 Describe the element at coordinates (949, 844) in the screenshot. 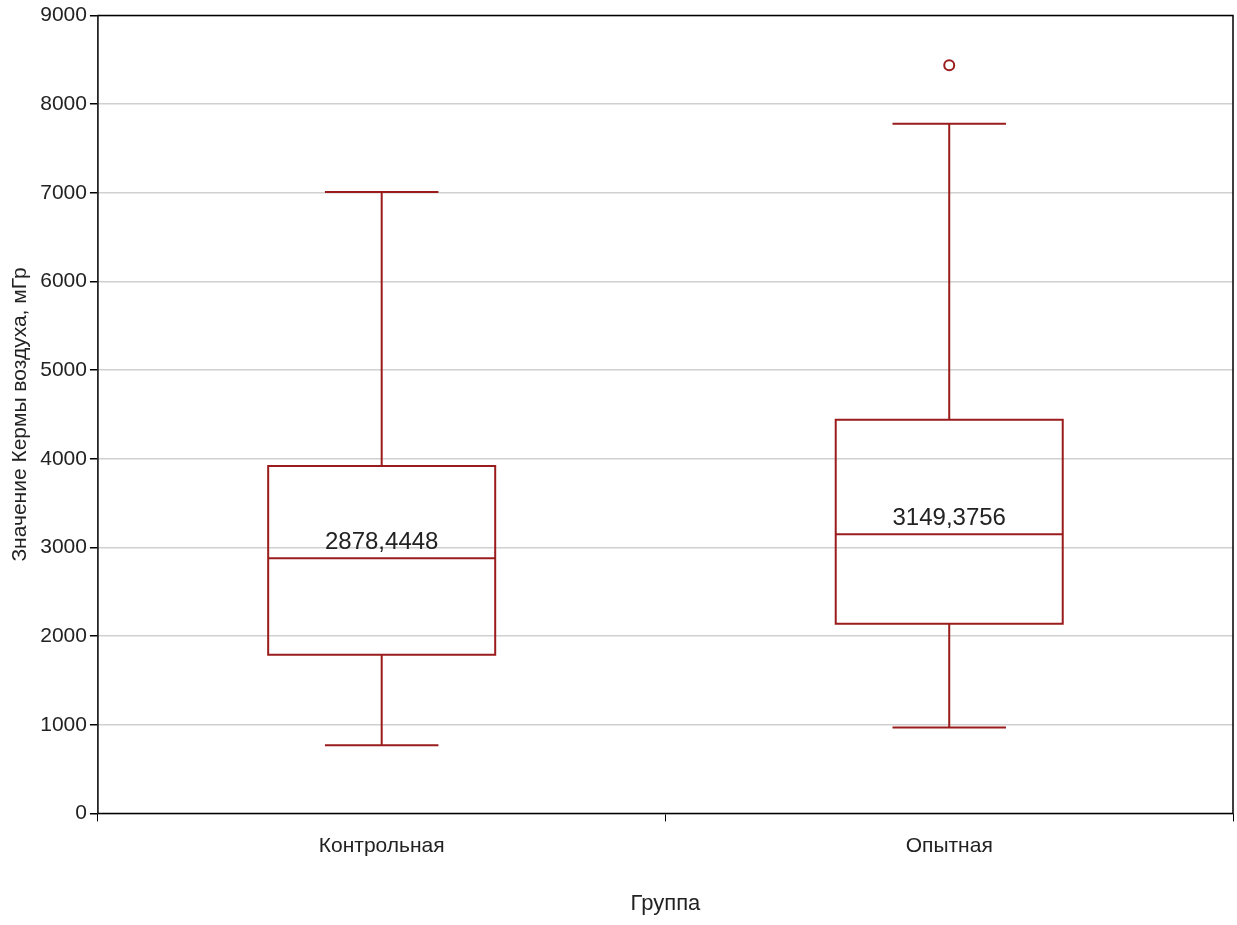

I see `x-tick-label: Опытная` at that location.